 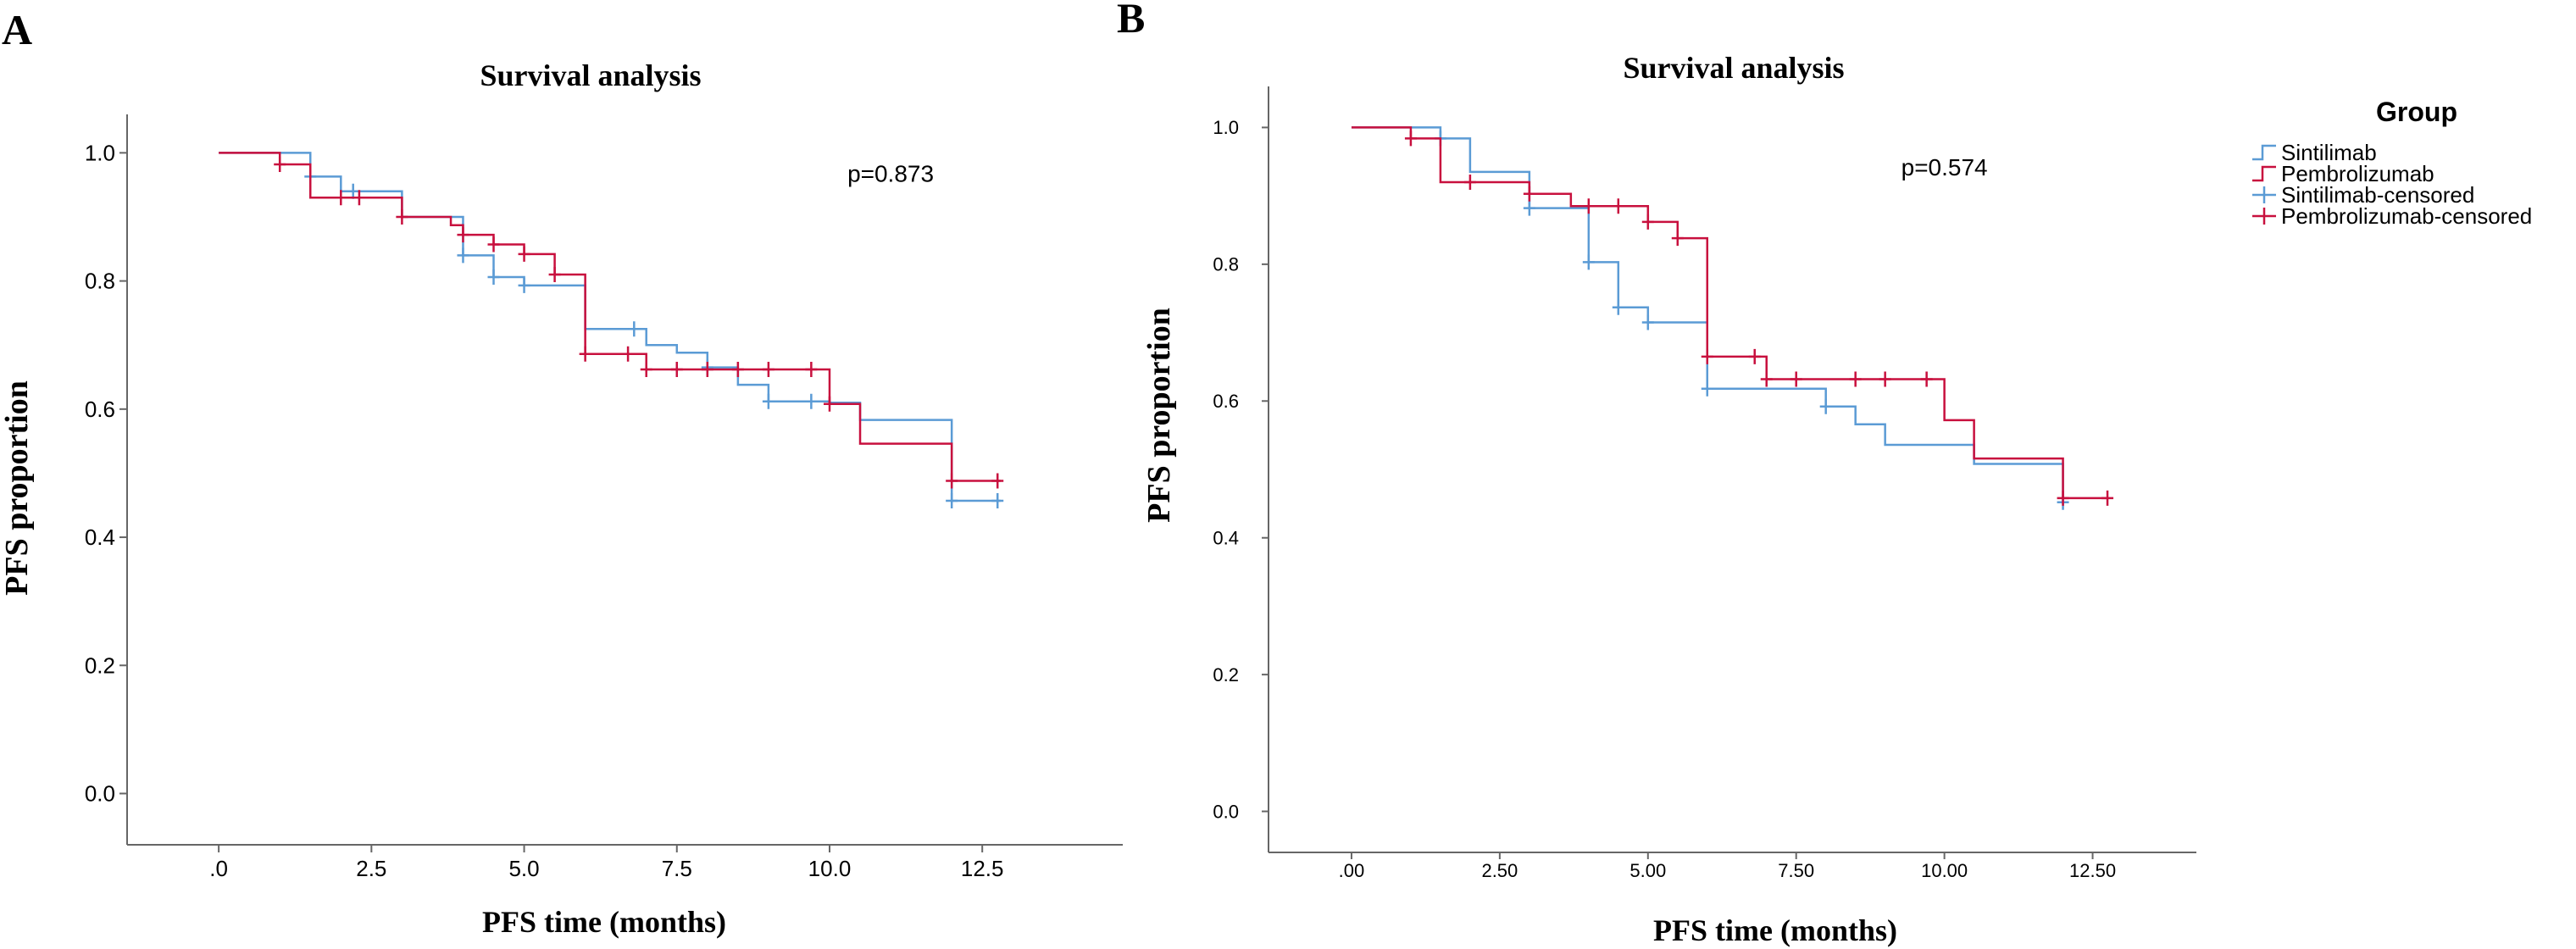 I want to click on legend-label-sintilimab: Sintilimab, so click(x=2329, y=152).